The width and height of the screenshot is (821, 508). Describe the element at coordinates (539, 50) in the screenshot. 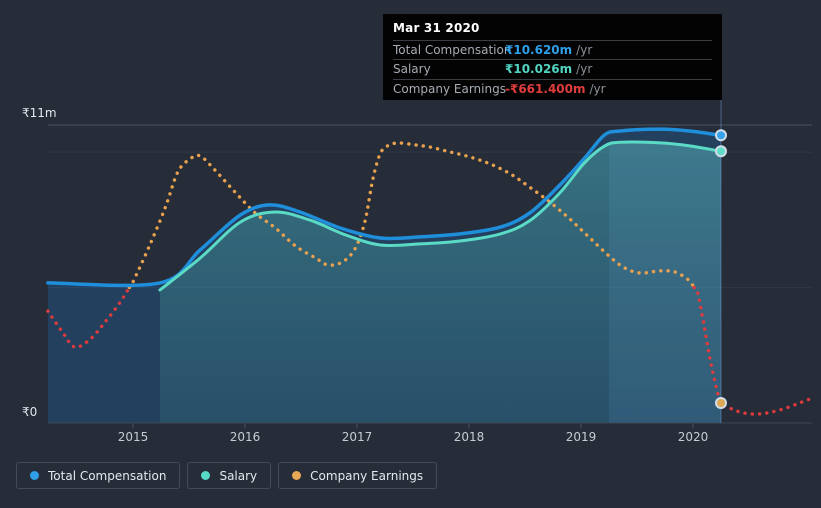

I see `tooltip-value: ₹10.620m` at that location.